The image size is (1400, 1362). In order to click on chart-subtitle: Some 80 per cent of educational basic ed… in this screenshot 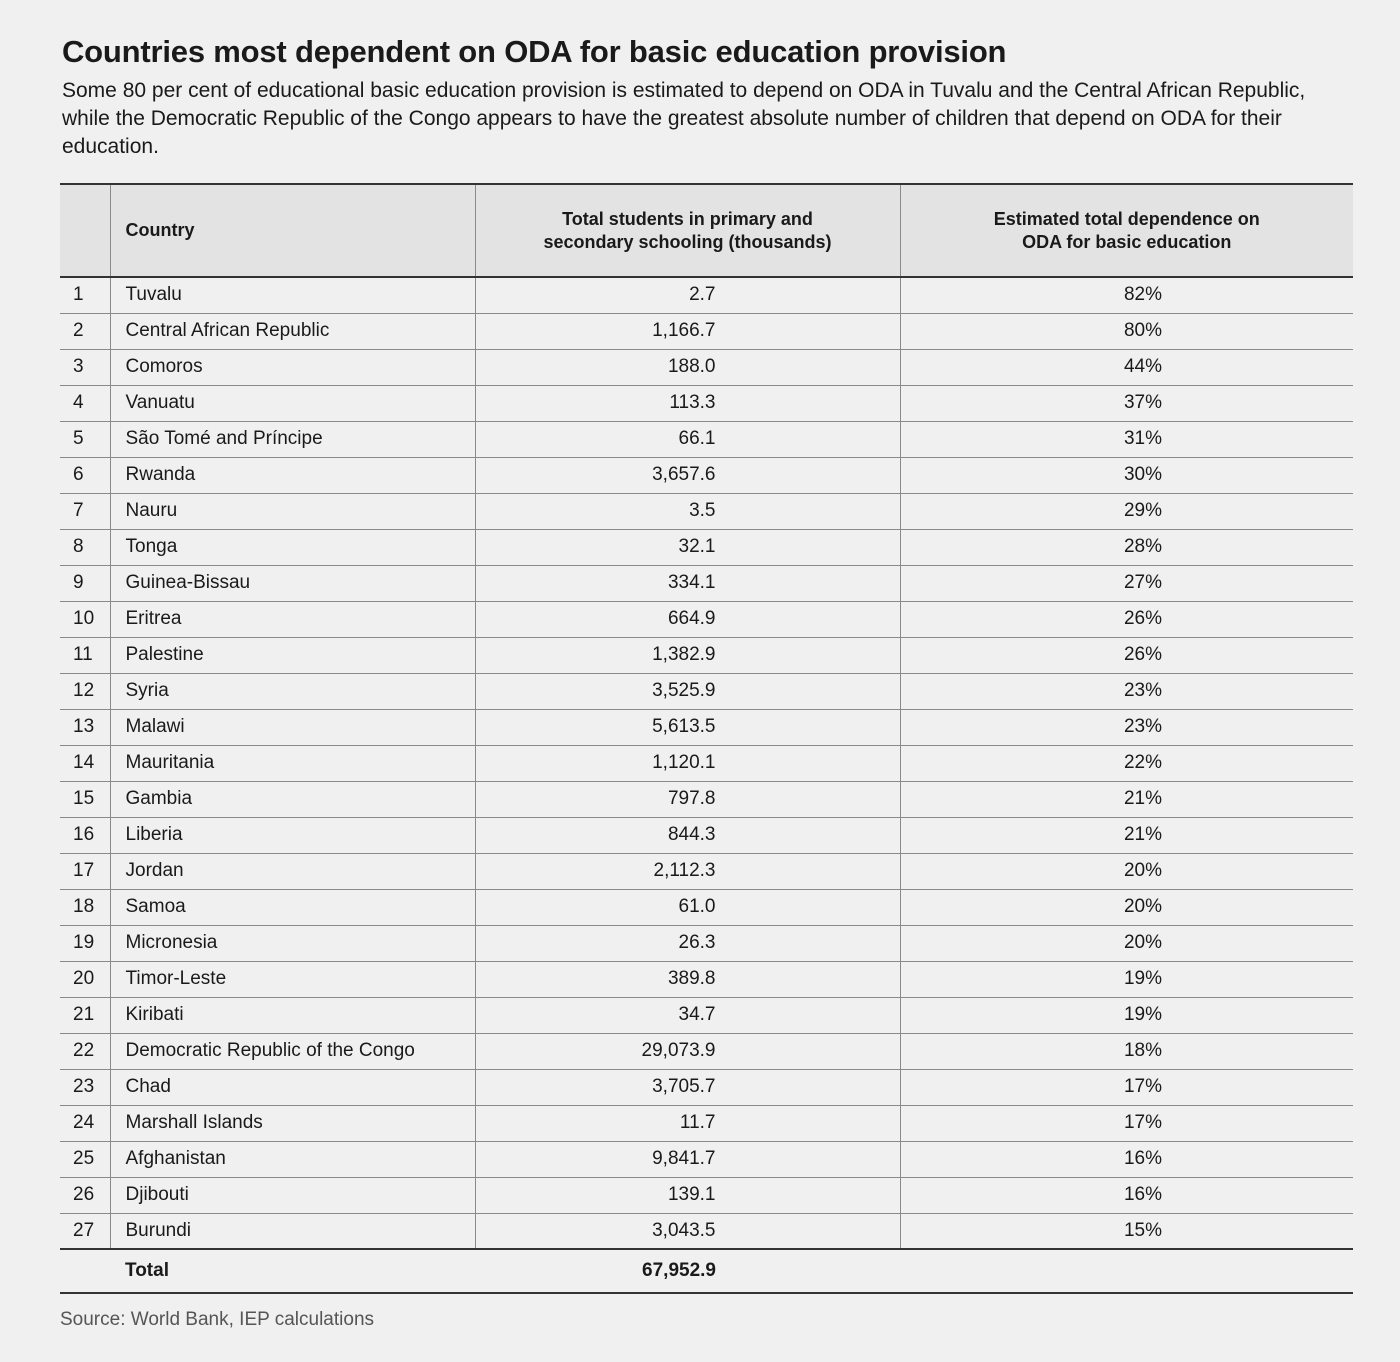, I will do `click(684, 118)`.